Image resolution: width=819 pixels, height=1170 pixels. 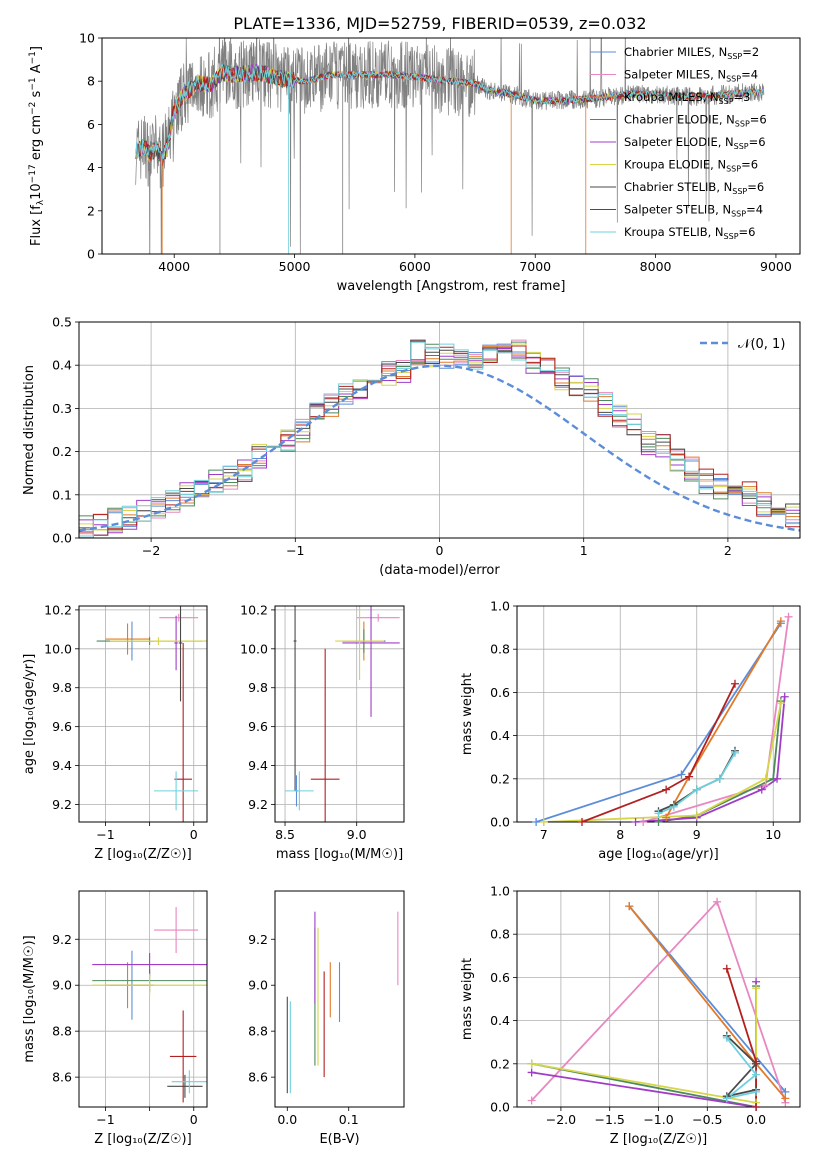 I want to click on legend-label-part: Chabrier MILES, N, so click(x=675, y=52).